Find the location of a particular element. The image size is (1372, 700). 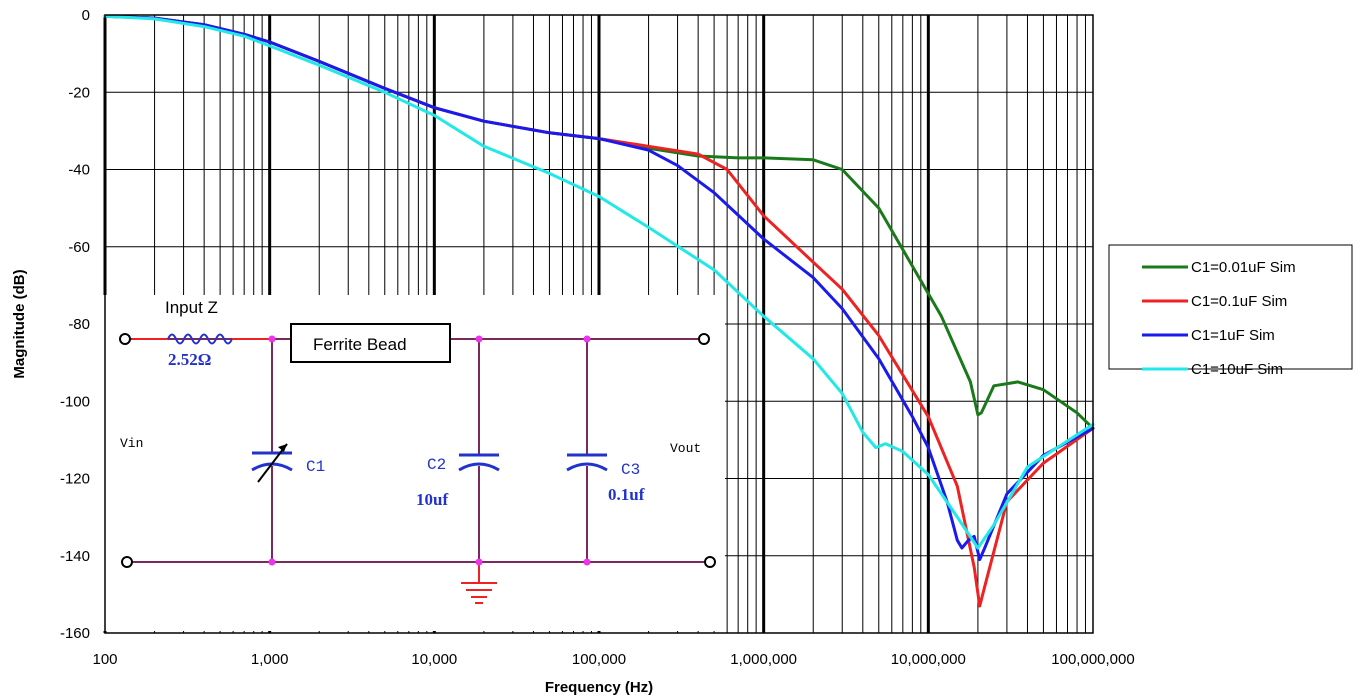

c3-value-label: 0.1uf is located at coordinates (626, 494).